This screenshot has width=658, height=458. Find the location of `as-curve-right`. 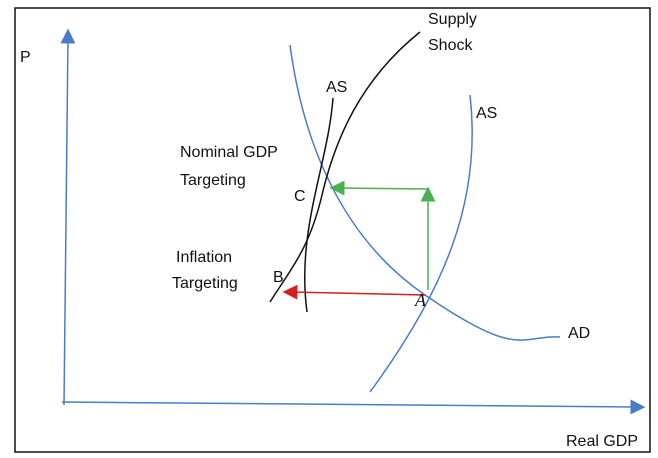

as-curve-right is located at coordinates (421, 243).